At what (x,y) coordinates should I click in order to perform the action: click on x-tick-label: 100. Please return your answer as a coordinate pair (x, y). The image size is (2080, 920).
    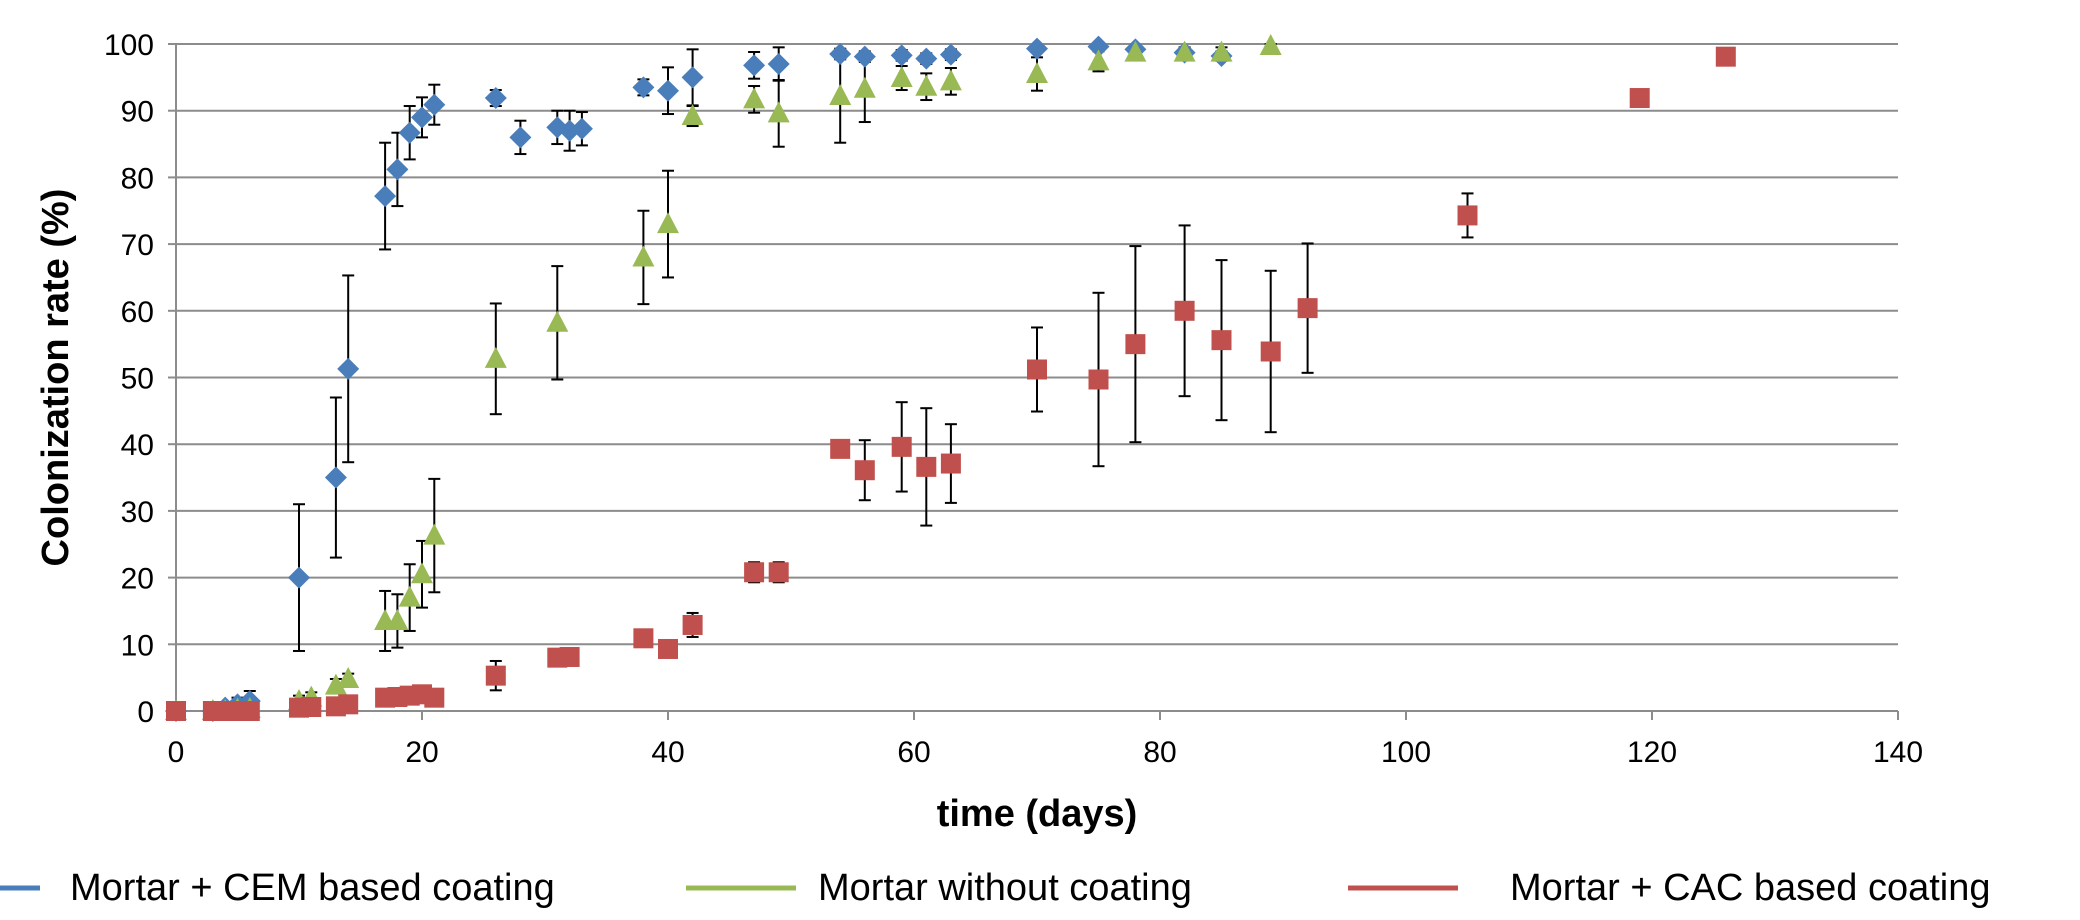
    Looking at the image, I should click on (1406, 752).